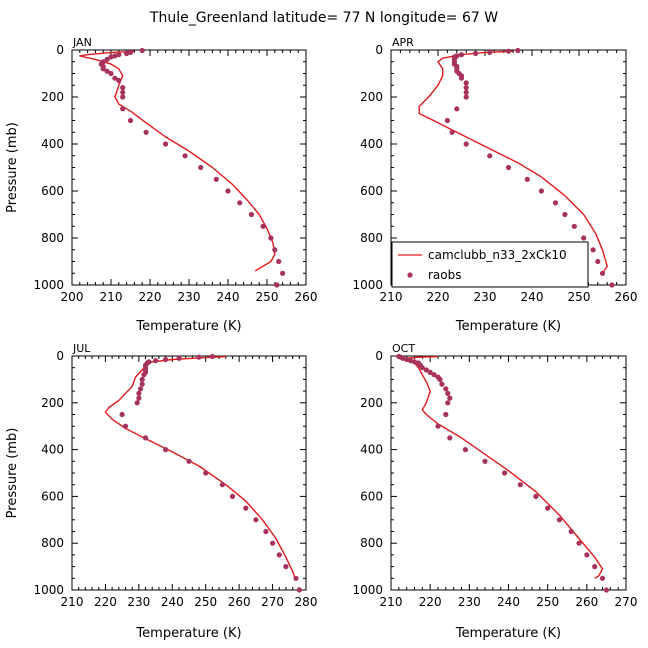 Image resolution: width=648 pixels, height=648 pixels. I want to click on x-tick-label: 210, so click(391, 297).